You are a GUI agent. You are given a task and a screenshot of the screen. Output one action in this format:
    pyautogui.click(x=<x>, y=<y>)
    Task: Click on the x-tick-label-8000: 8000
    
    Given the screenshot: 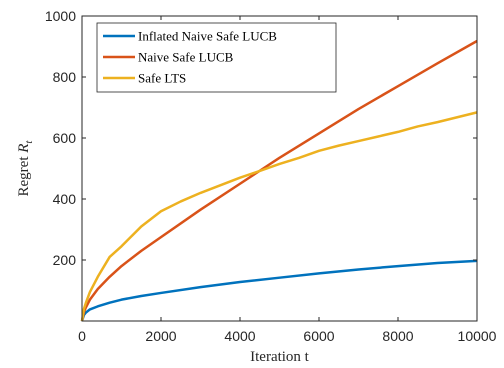 What is the action you would take?
    pyautogui.click(x=397, y=336)
    